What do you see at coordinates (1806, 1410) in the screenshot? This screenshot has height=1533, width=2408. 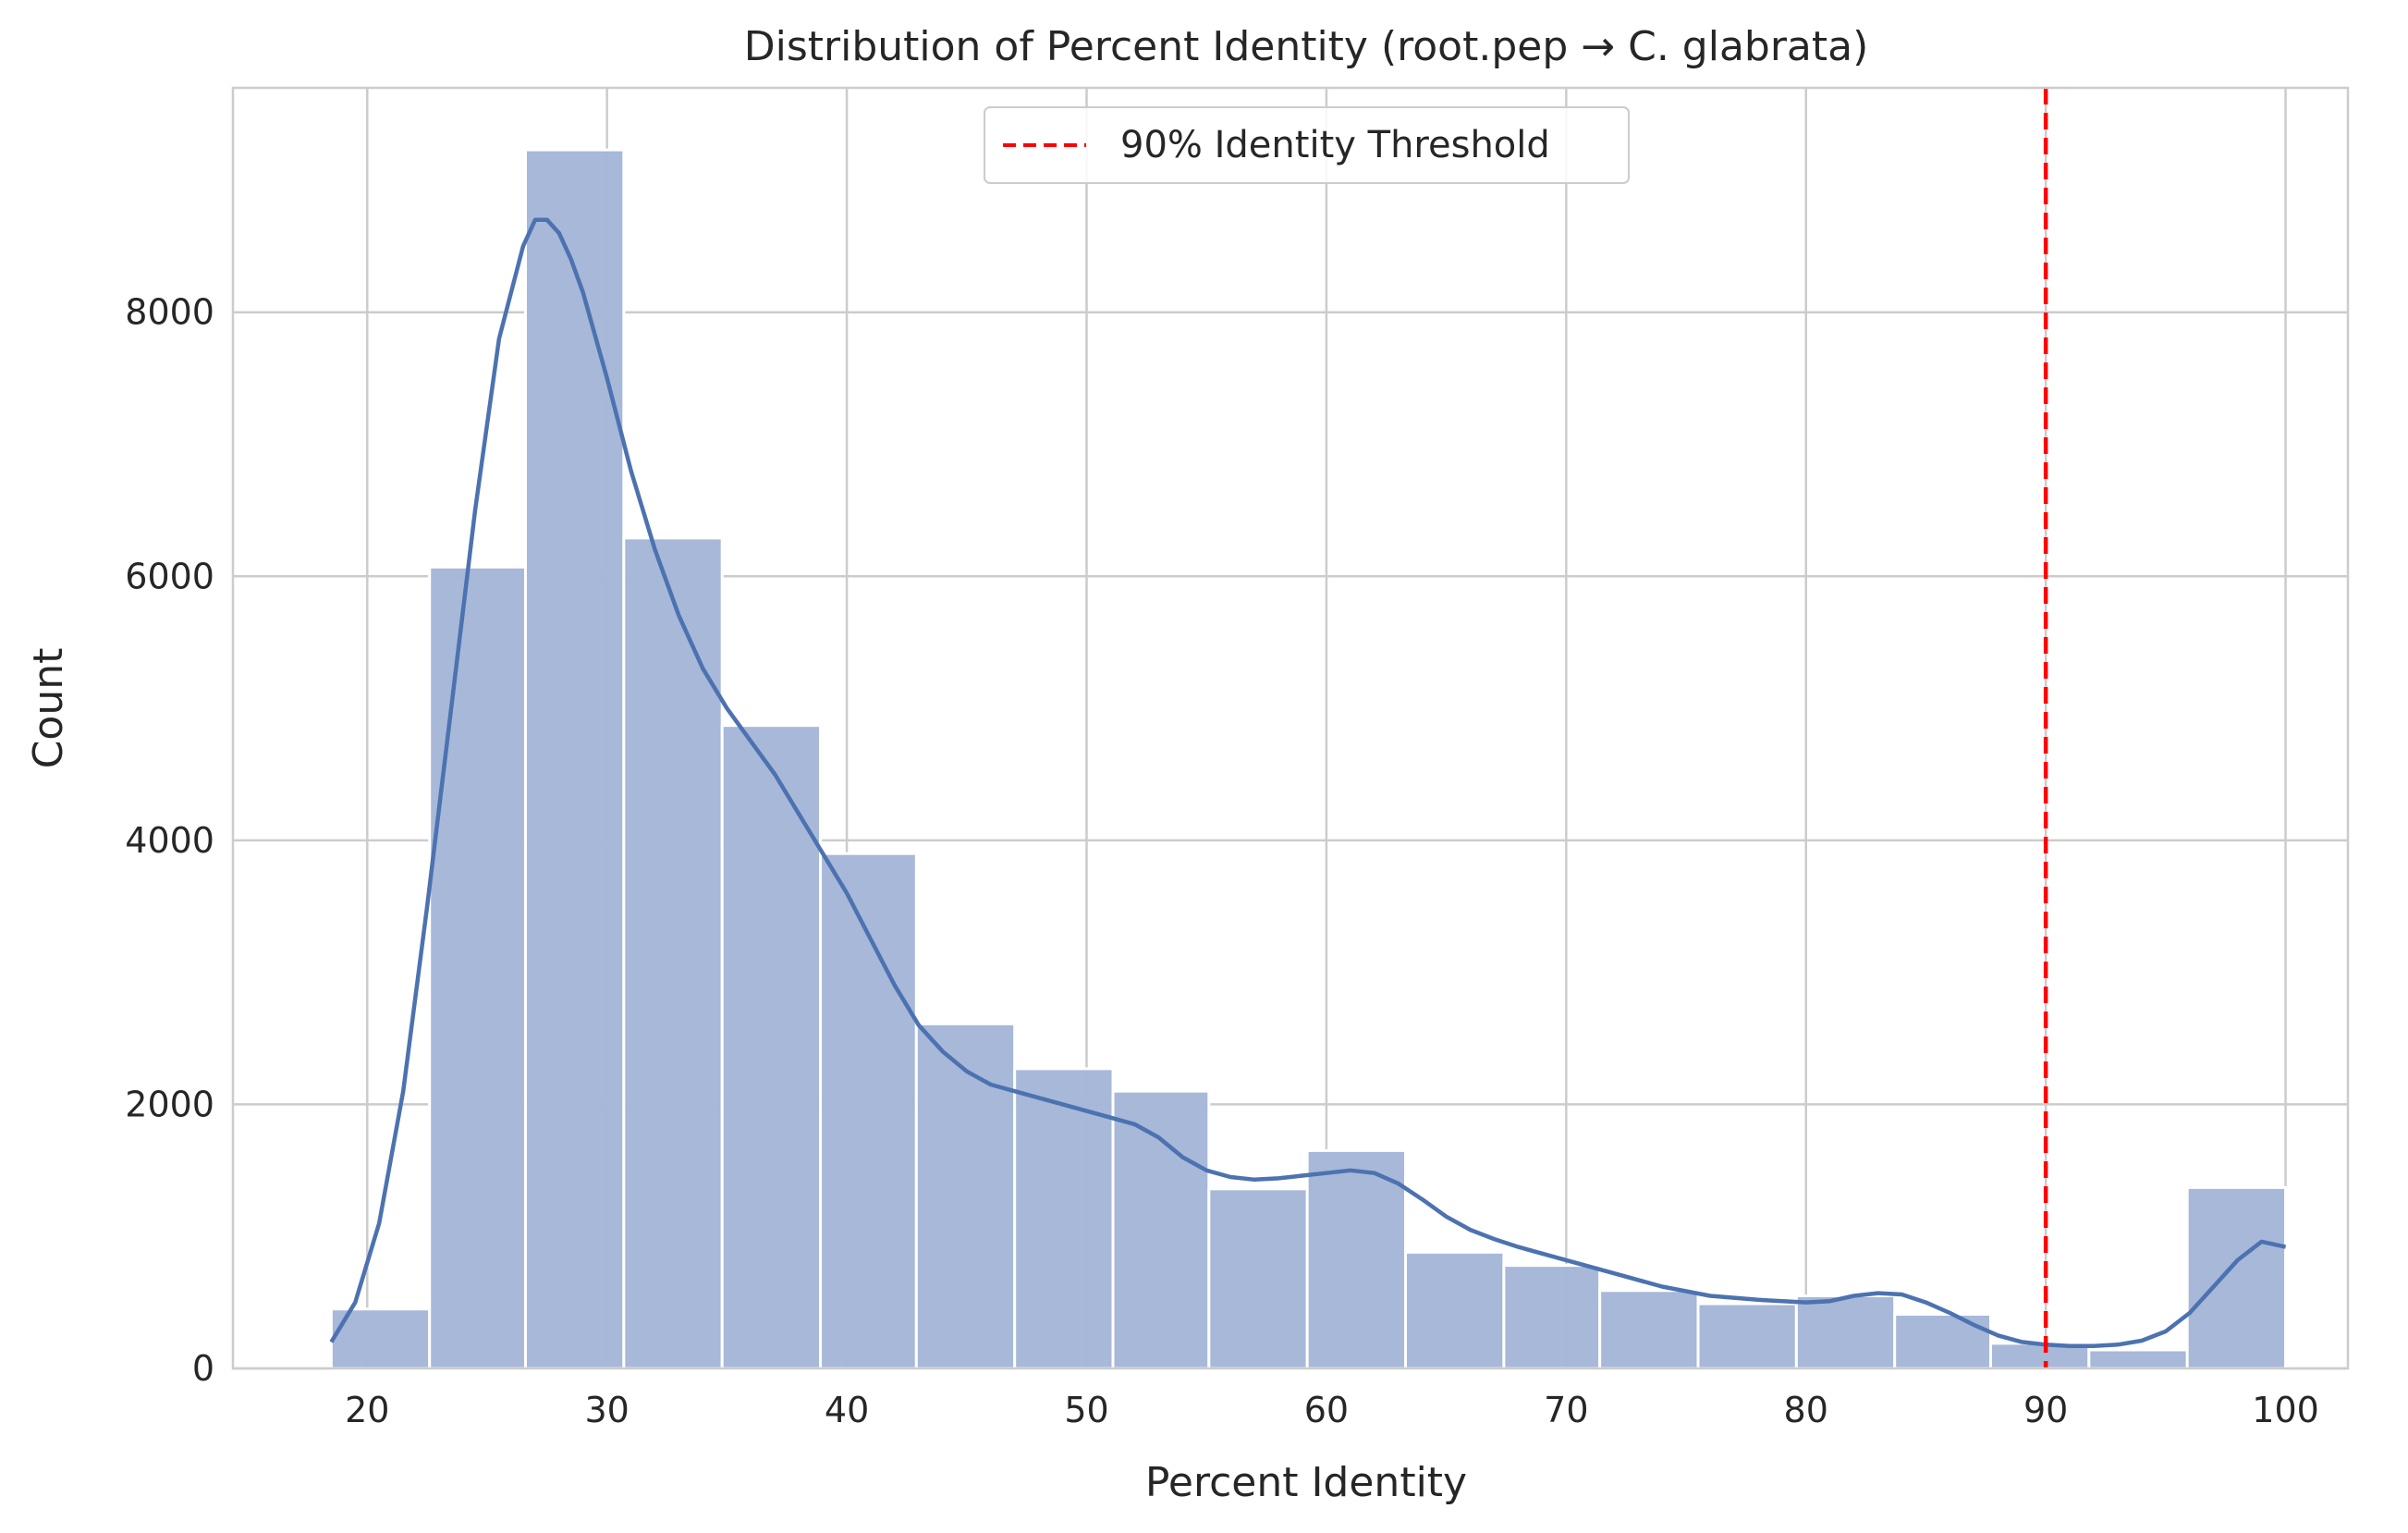 I see `x-tick-label: 80` at bounding box center [1806, 1410].